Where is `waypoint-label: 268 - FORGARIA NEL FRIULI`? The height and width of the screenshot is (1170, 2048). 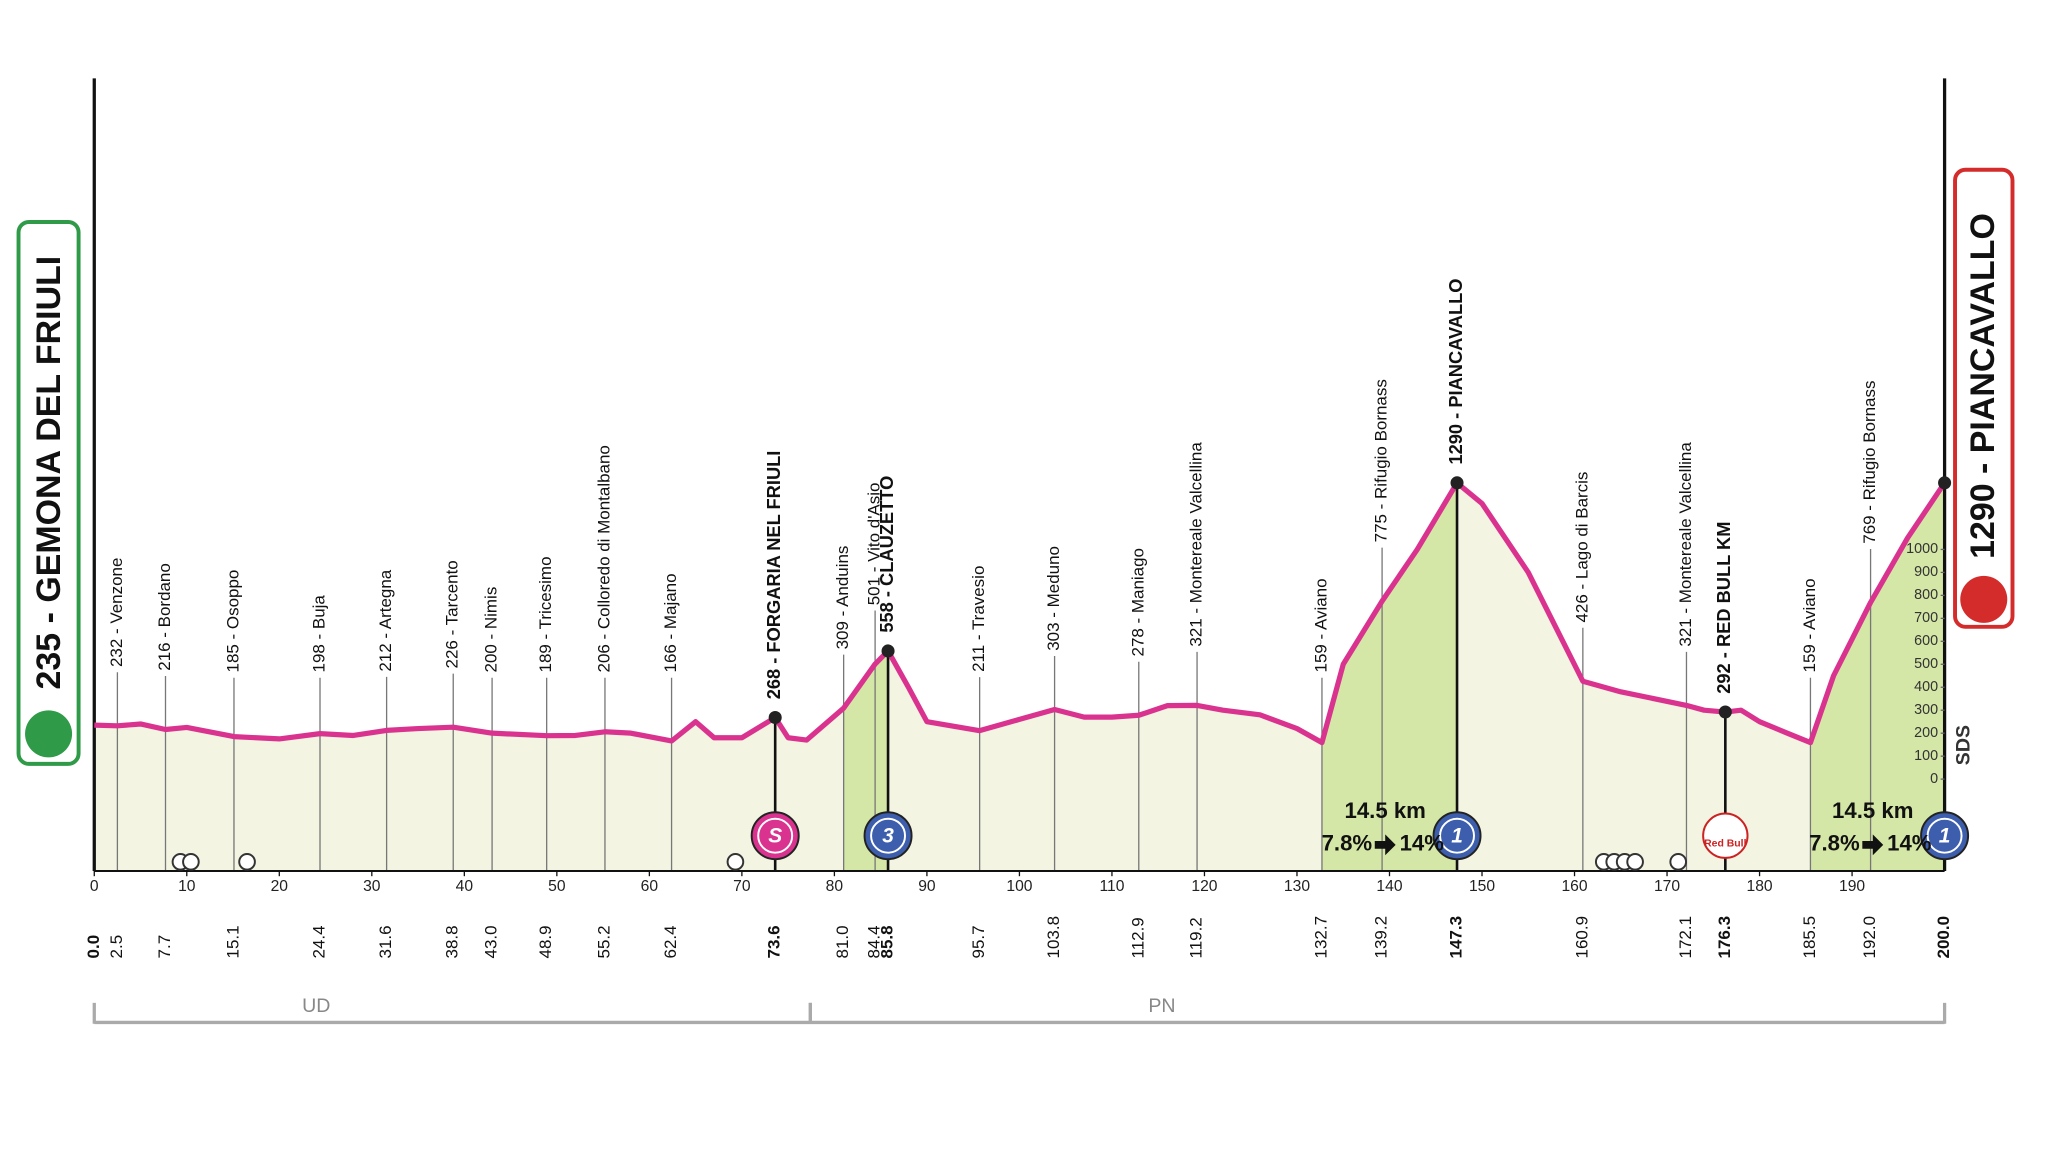
waypoint-label: 268 - FORGARIA NEL FRIULI is located at coordinates (773, 575).